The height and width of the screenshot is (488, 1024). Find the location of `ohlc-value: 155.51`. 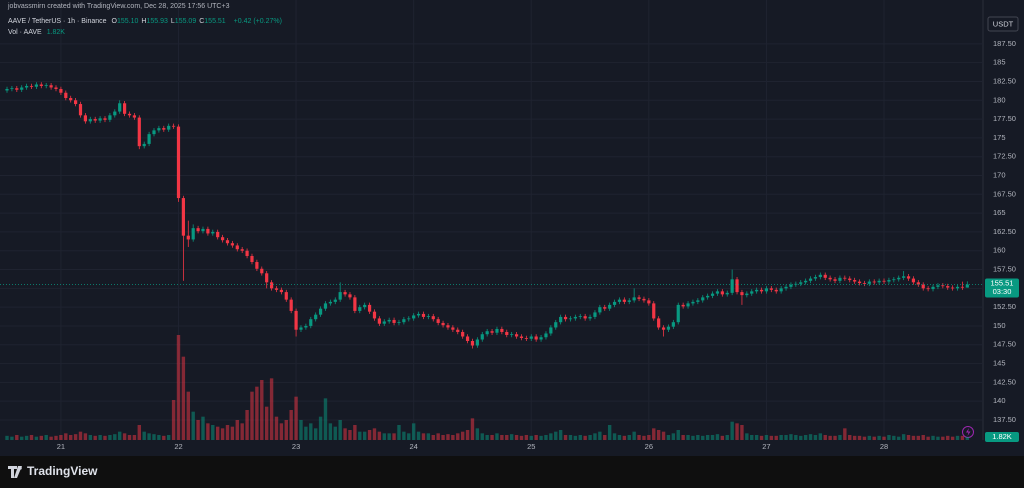

ohlc-value: 155.51 is located at coordinates (215, 21).